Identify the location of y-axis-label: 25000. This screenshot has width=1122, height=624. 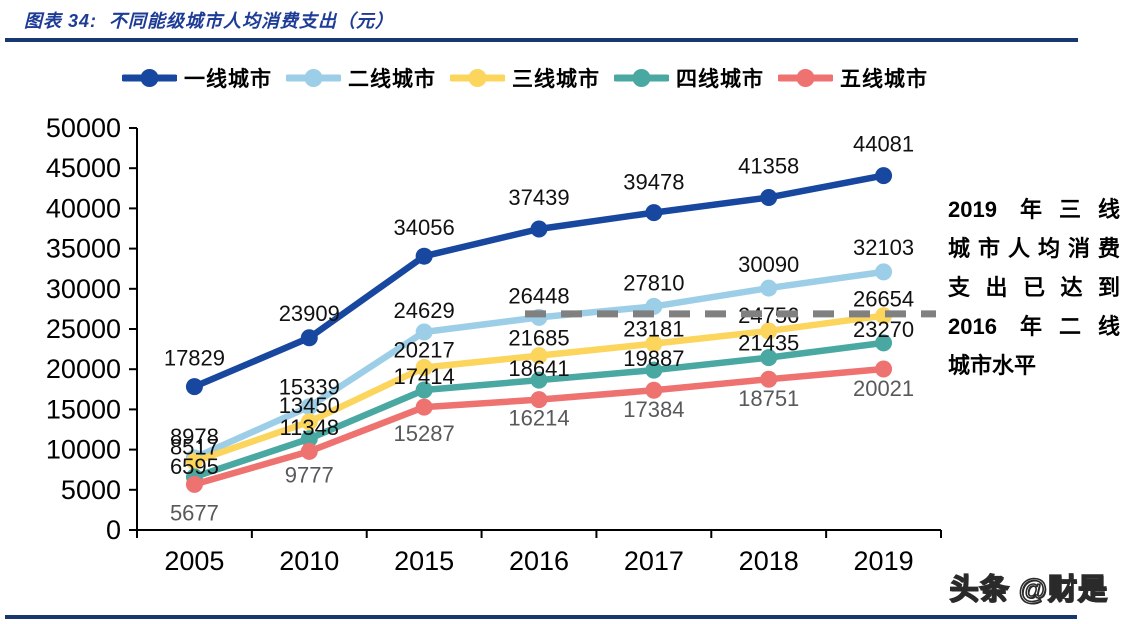
(83, 329).